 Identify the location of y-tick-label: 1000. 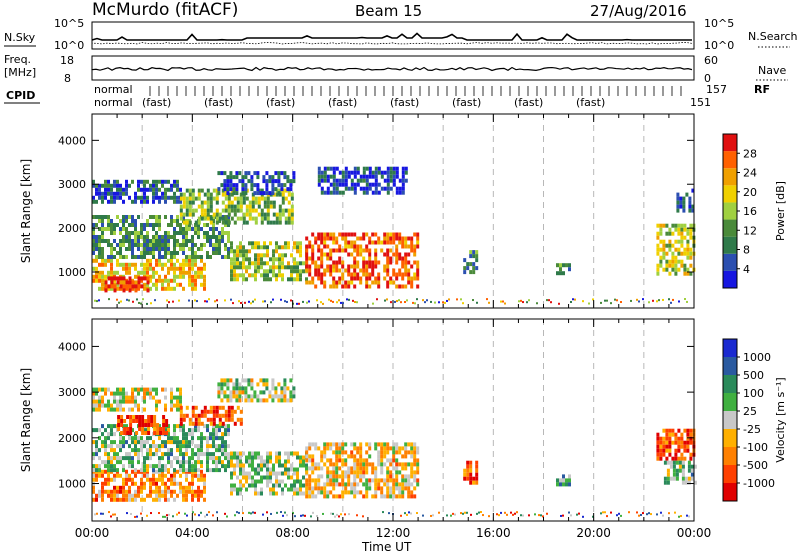
(72, 272).